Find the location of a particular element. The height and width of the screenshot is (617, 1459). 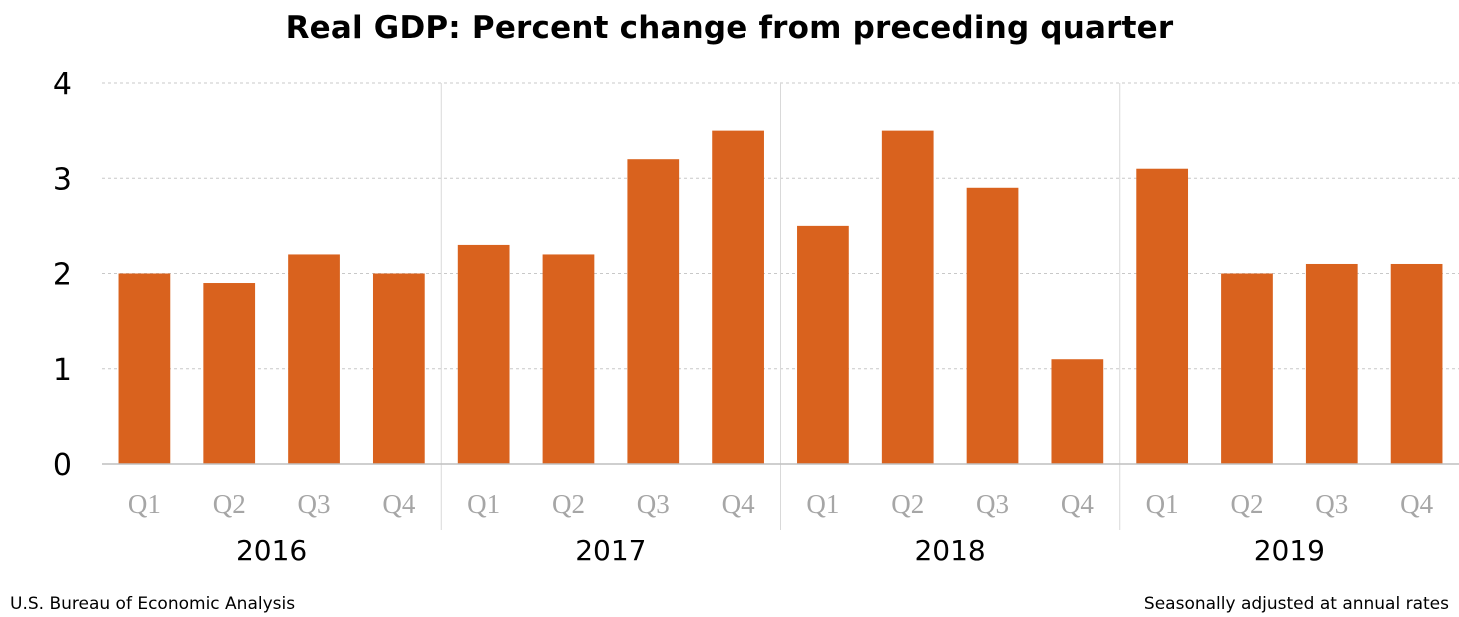

bar-2016-Q4 is located at coordinates (398, 368).